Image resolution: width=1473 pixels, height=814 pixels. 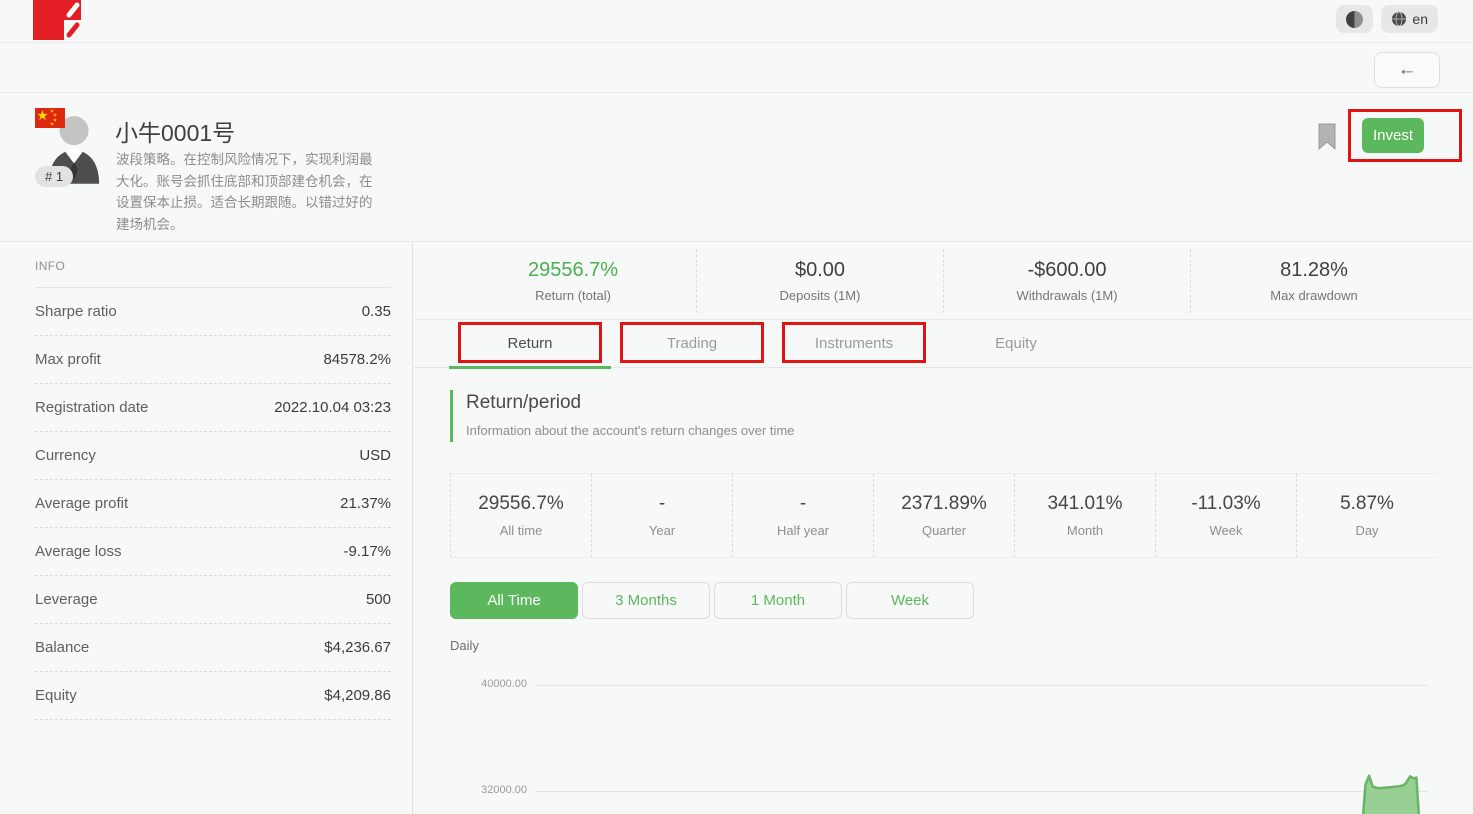 I want to click on info-row-value: 2022.10.04 03:23, so click(x=332, y=407).